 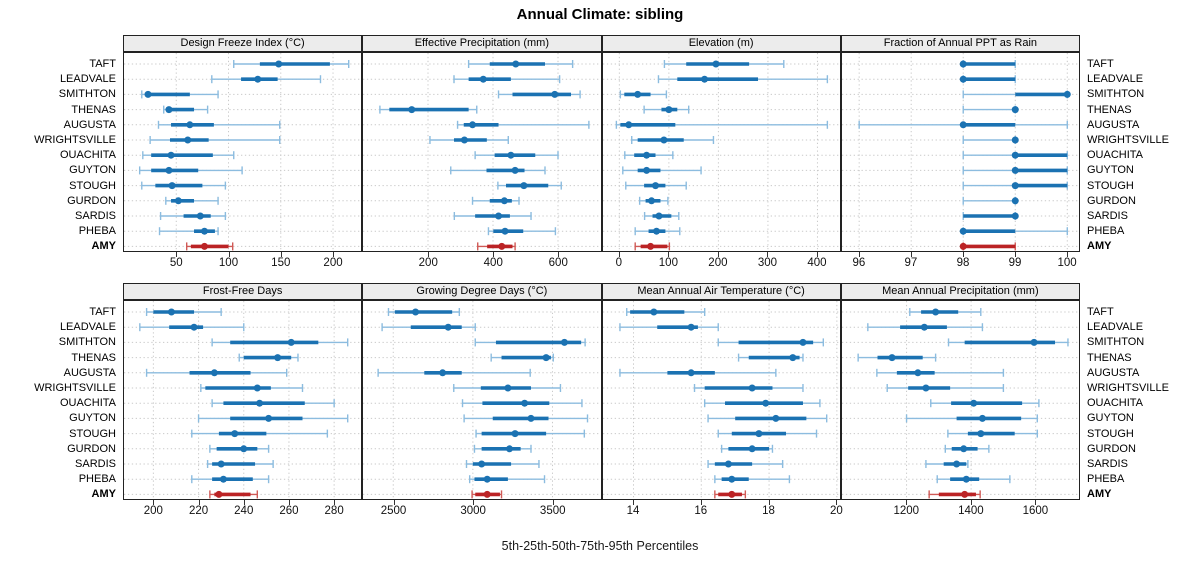 What do you see at coordinates (906, 511) in the screenshot?
I see `axis-tick-label: 1200` at bounding box center [906, 511].